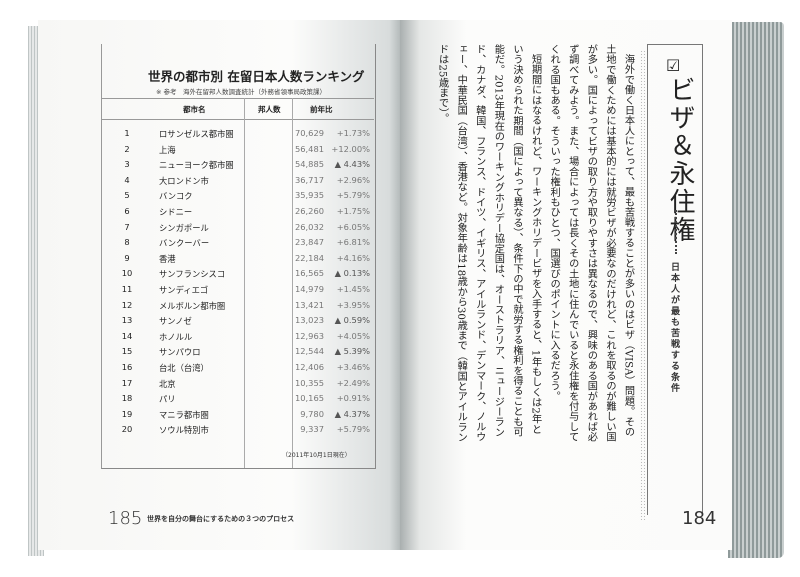 This screenshot has height=577, width=800. What do you see at coordinates (127, 351) in the screenshot?
I see `rank-cell: 15` at bounding box center [127, 351].